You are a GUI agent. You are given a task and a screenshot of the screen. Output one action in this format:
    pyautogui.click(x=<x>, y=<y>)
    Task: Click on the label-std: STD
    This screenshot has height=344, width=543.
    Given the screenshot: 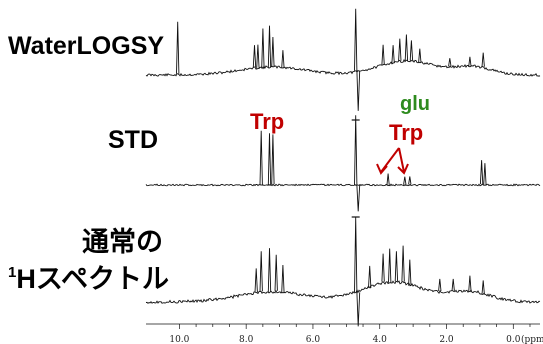 What is the action you would take?
    pyautogui.click(x=133, y=140)
    